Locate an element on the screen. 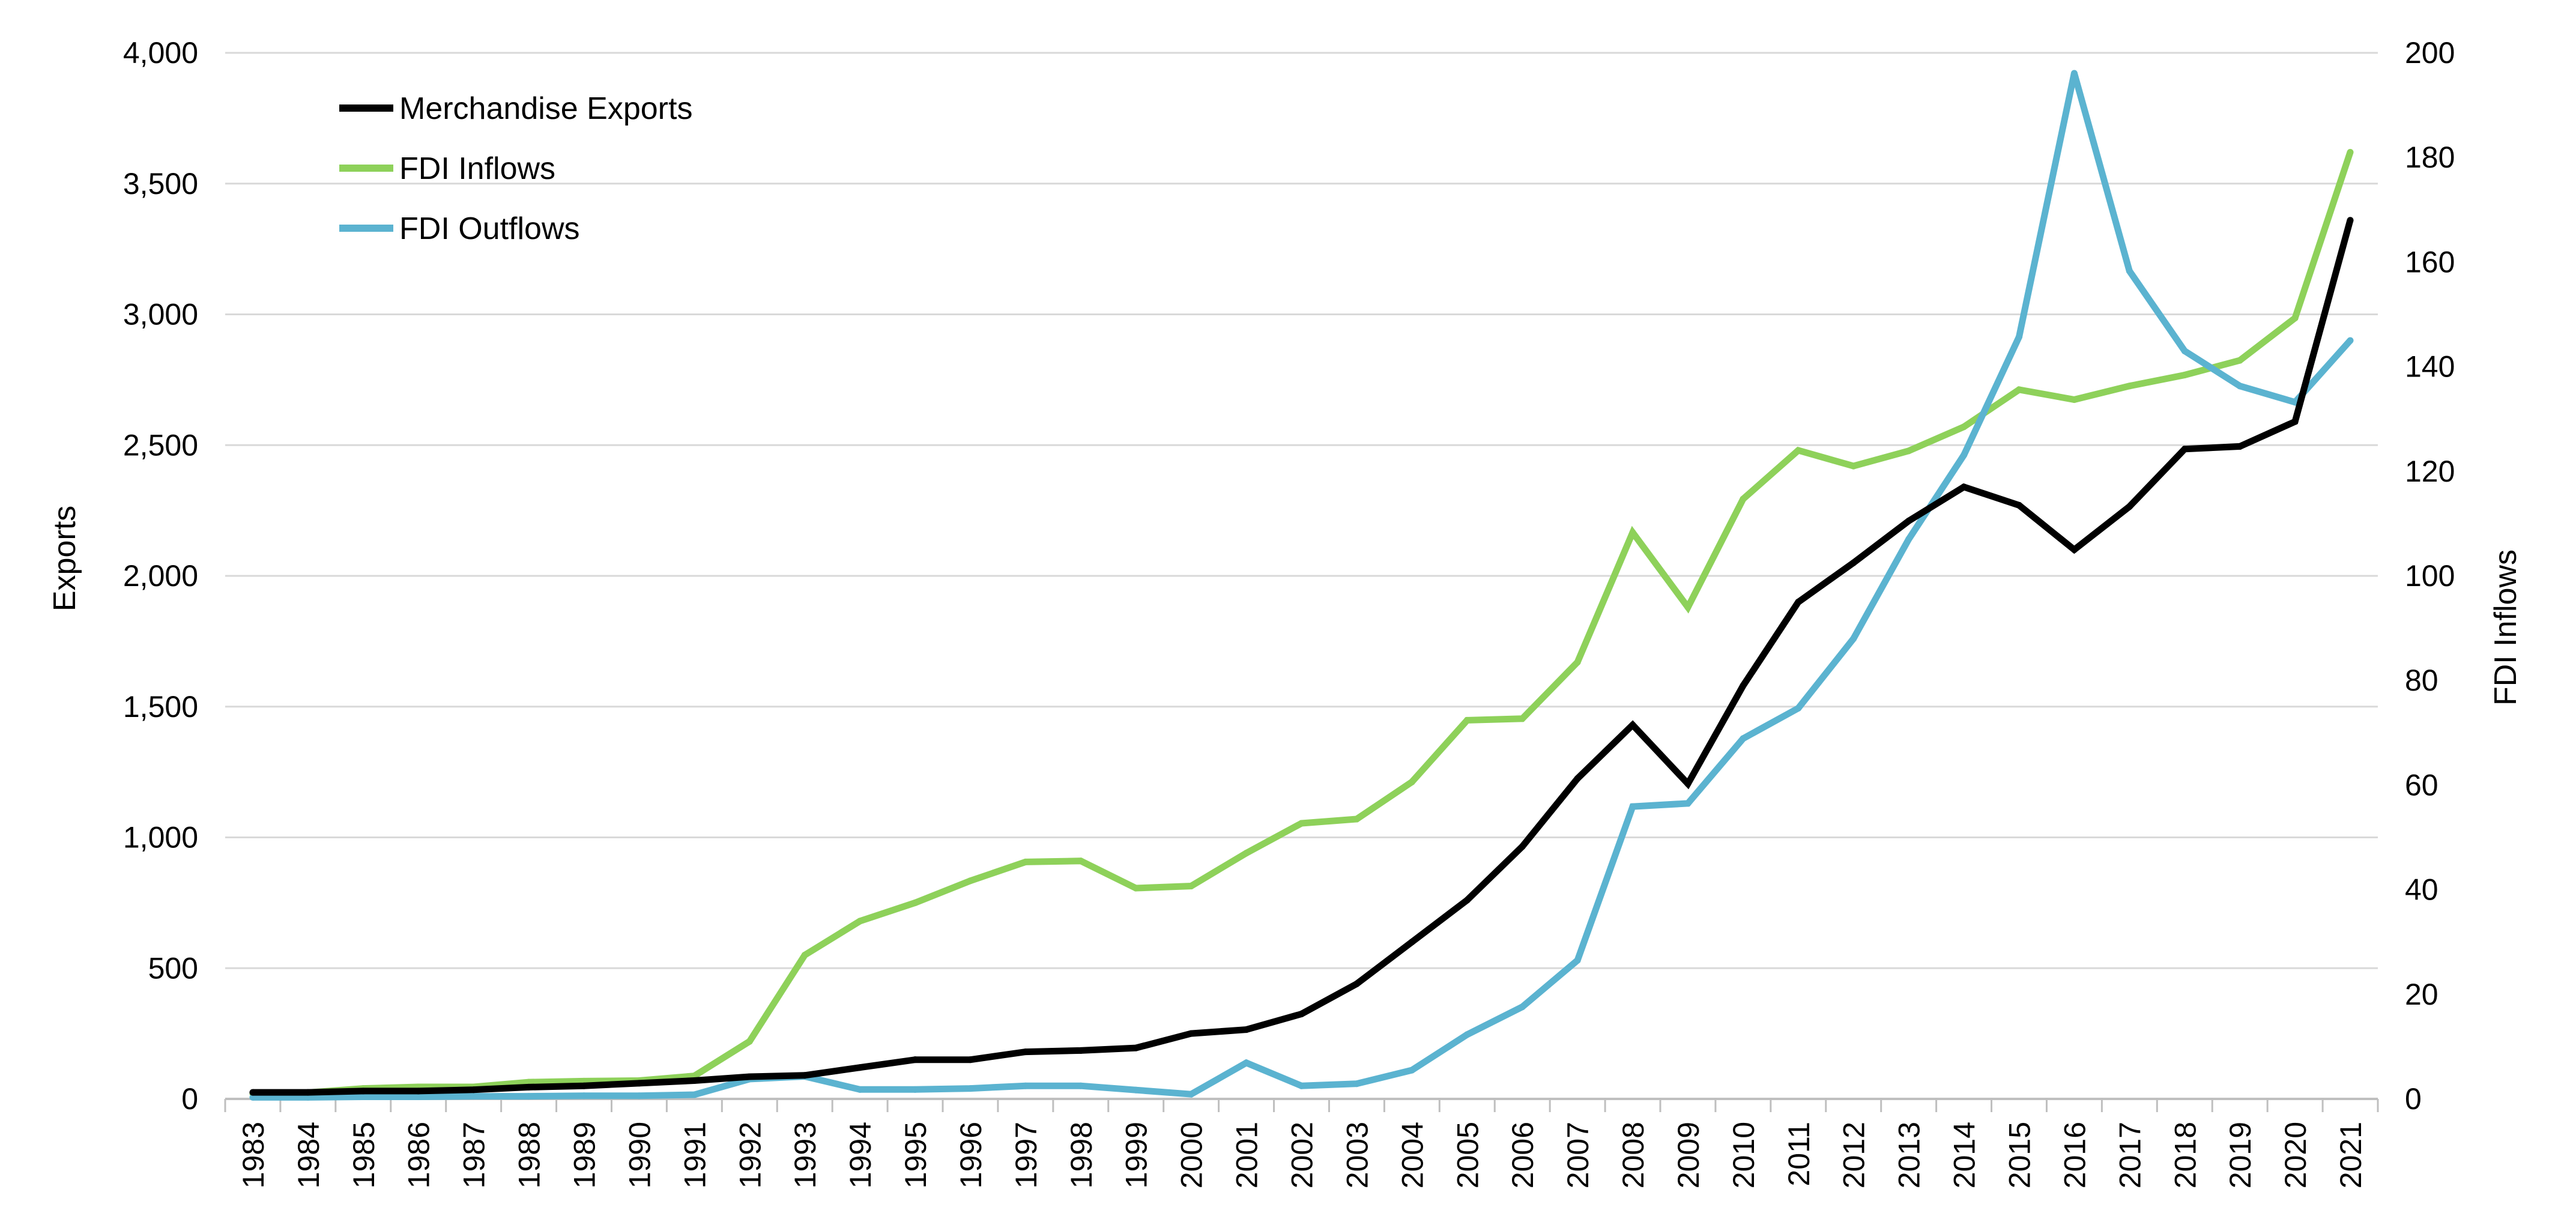 The width and height of the screenshot is (2576, 1207). x-tick-label: 1992 is located at coordinates (750, 1155).